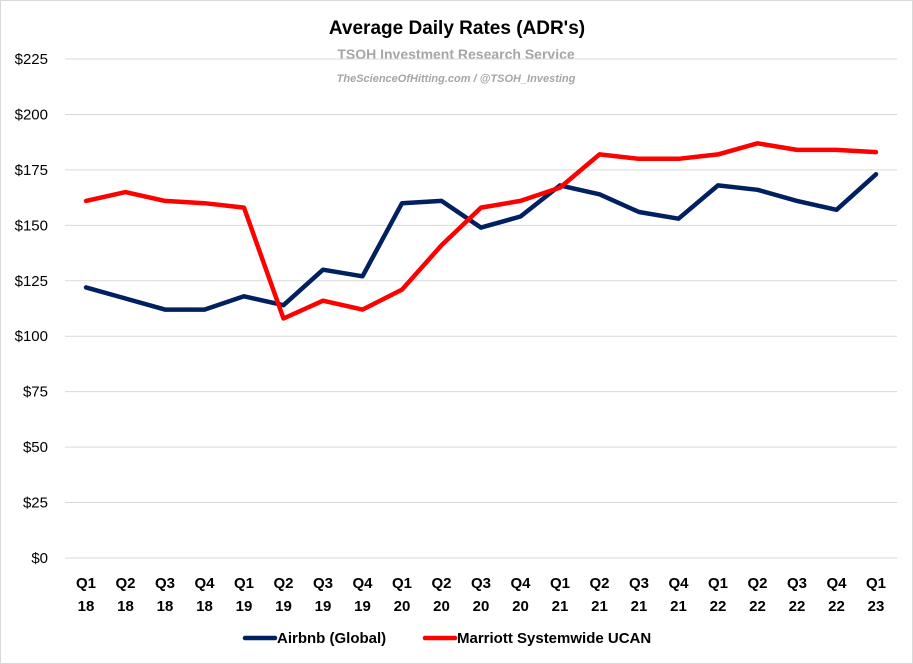 This screenshot has height=664, width=913. I want to click on y-tick-label: $50, so click(35, 447).